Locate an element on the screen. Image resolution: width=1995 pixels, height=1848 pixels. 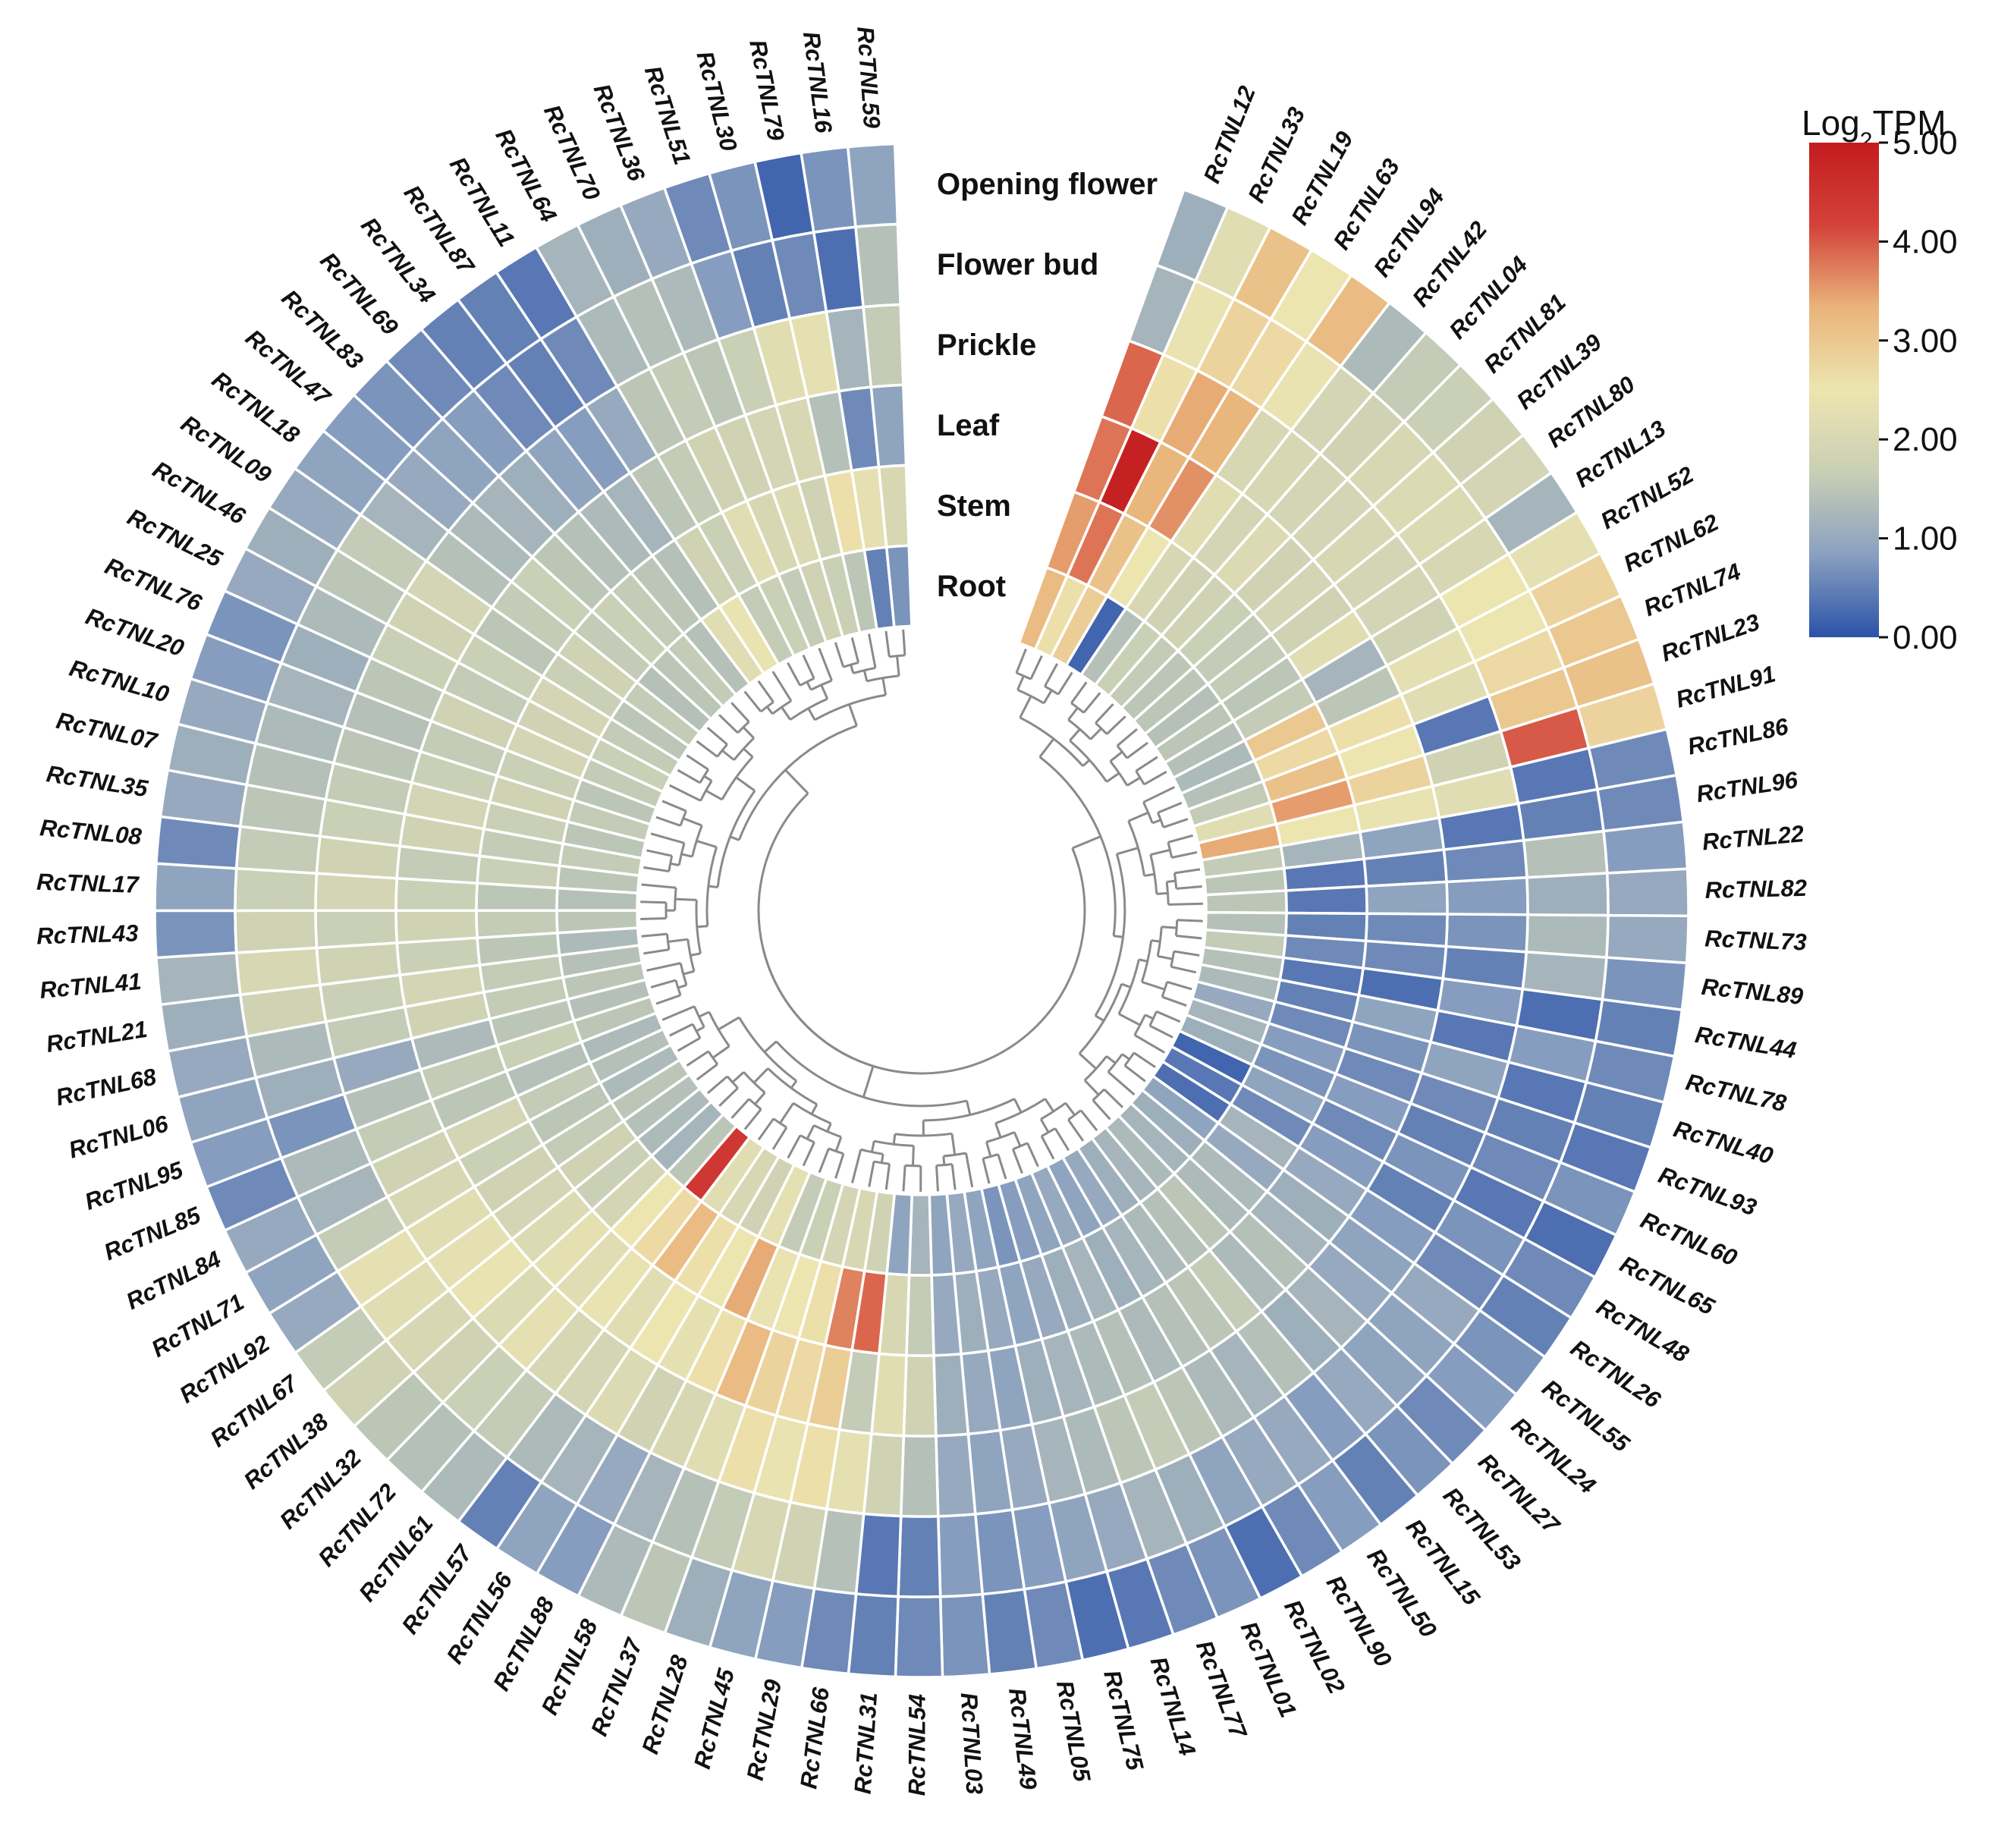
legend-tick-label: 3.00 is located at coordinates (1925, 341).